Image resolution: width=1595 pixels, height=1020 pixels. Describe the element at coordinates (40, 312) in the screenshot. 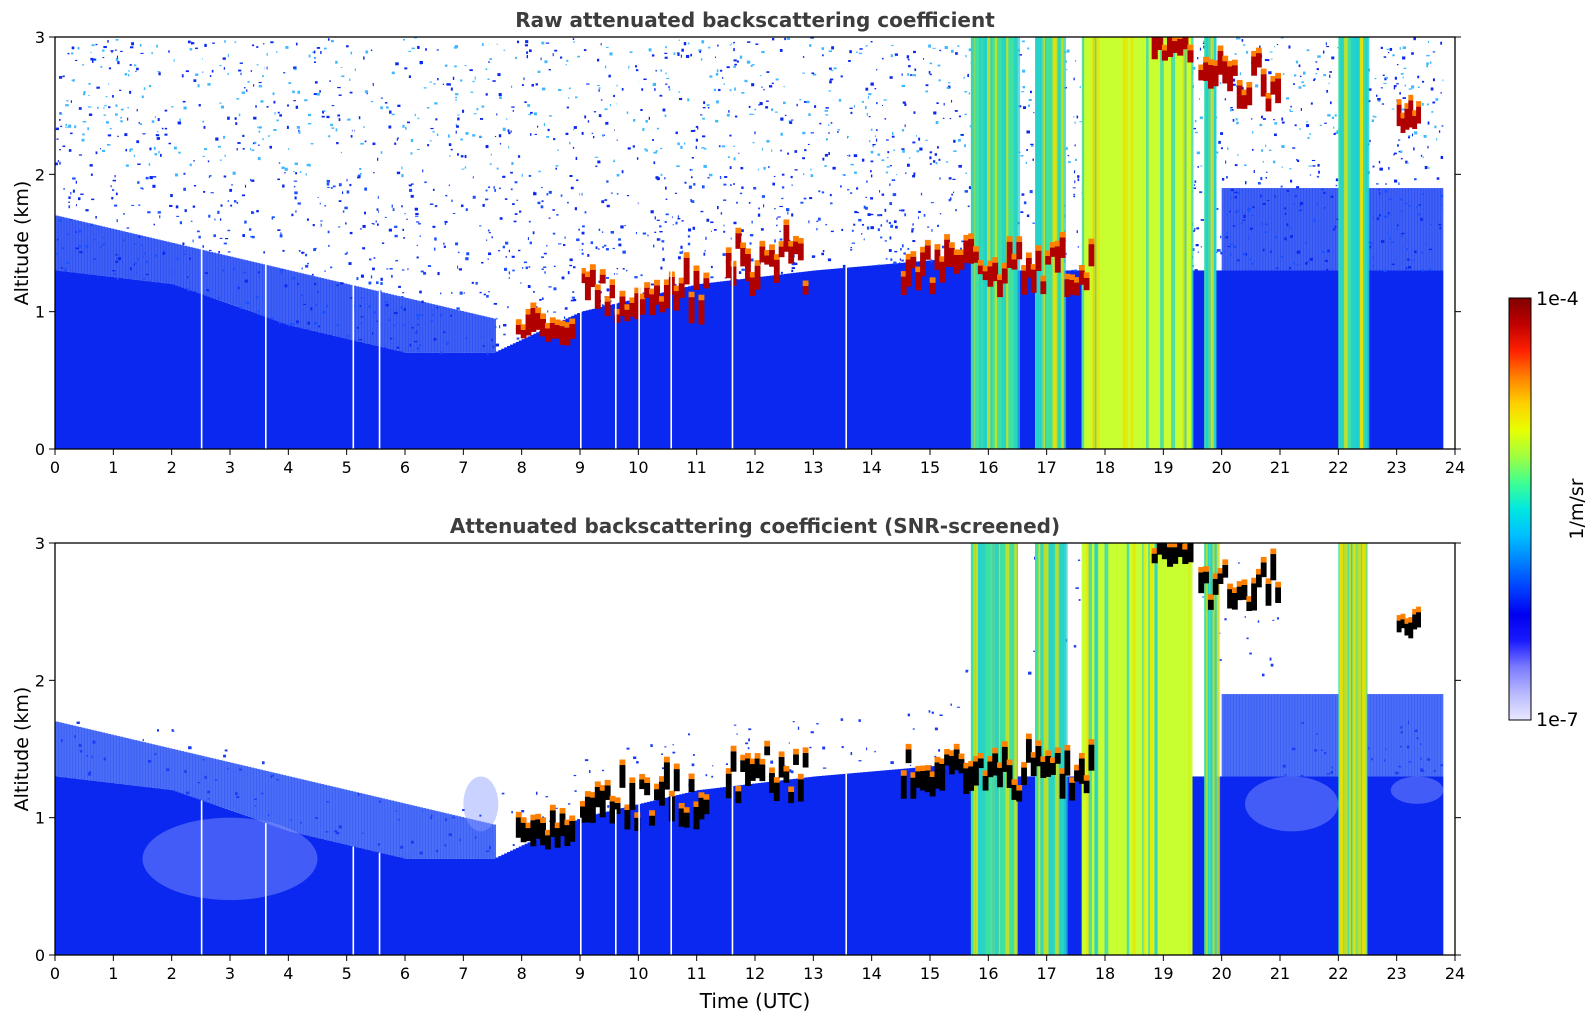

I see `y-tick-label: 1` at that location.